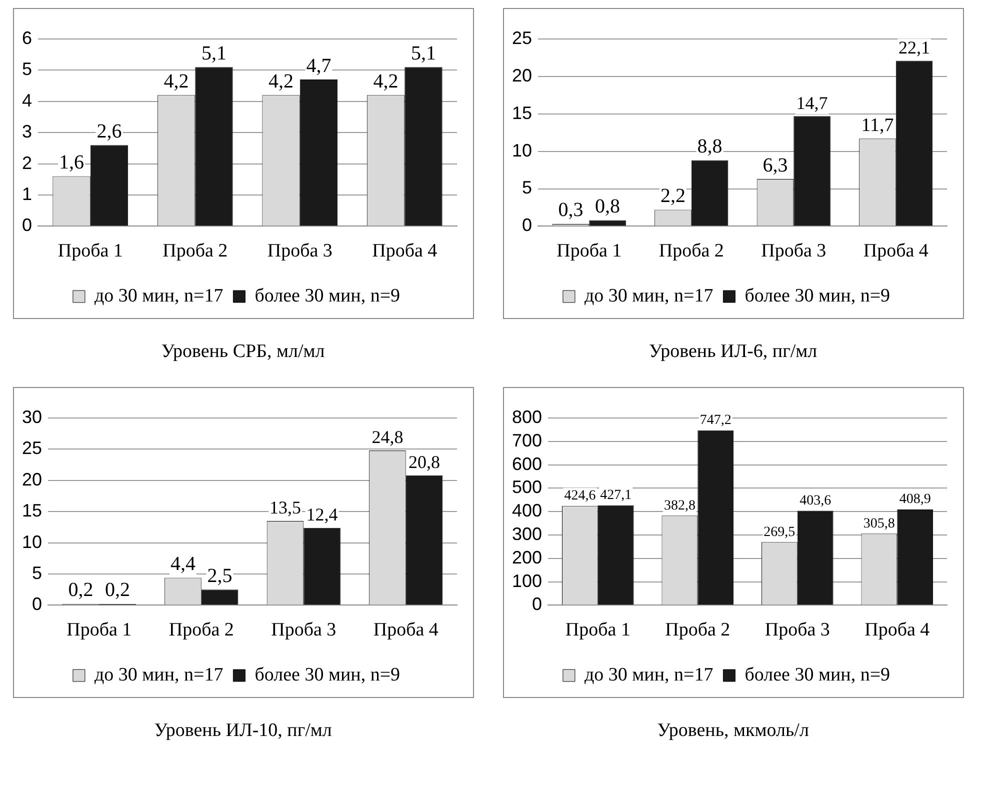 This screenshot has width=981, height=785. I want to click on data-label: 403,6, so click(815, 500).